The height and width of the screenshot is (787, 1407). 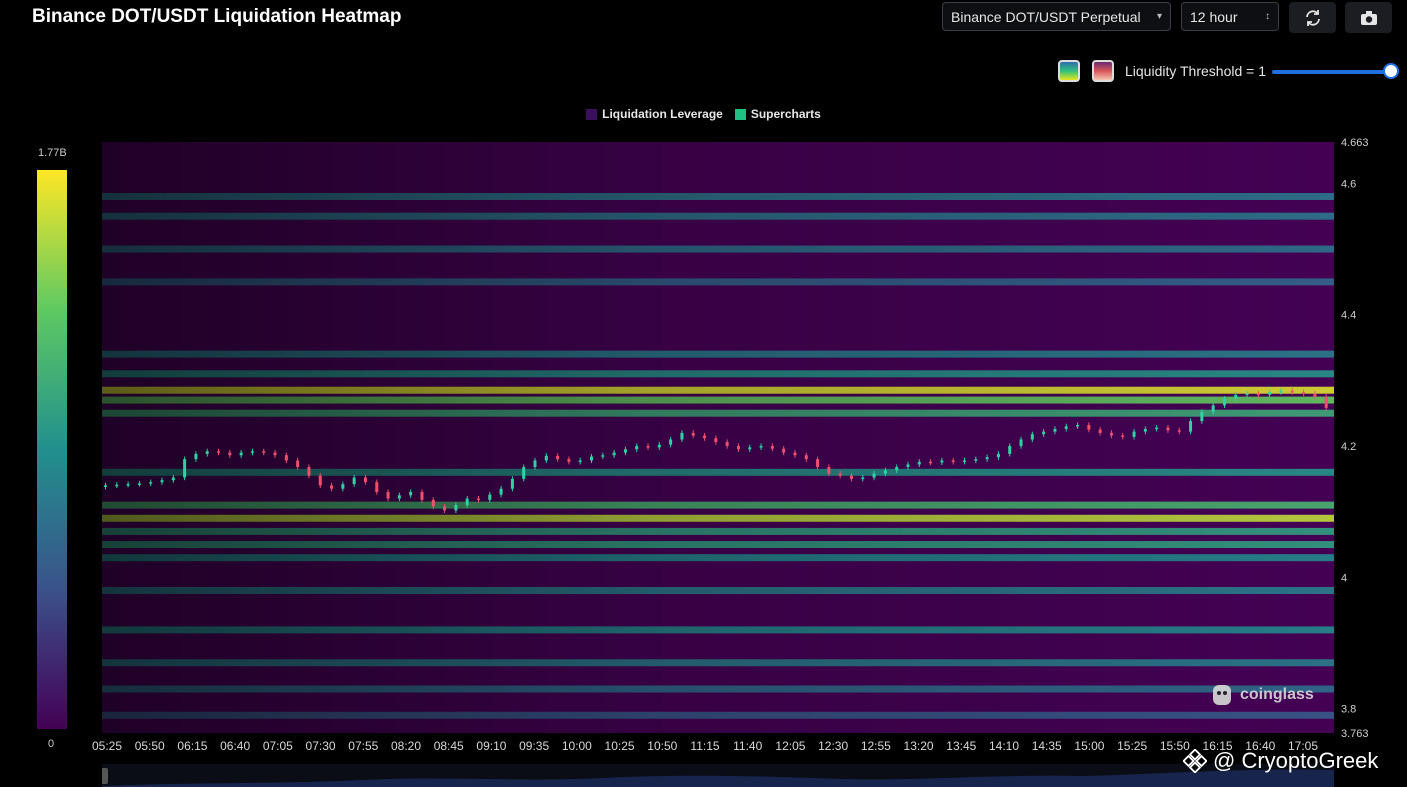 I want to click on threshold-slider-handle, so click(x=1391, y=71).